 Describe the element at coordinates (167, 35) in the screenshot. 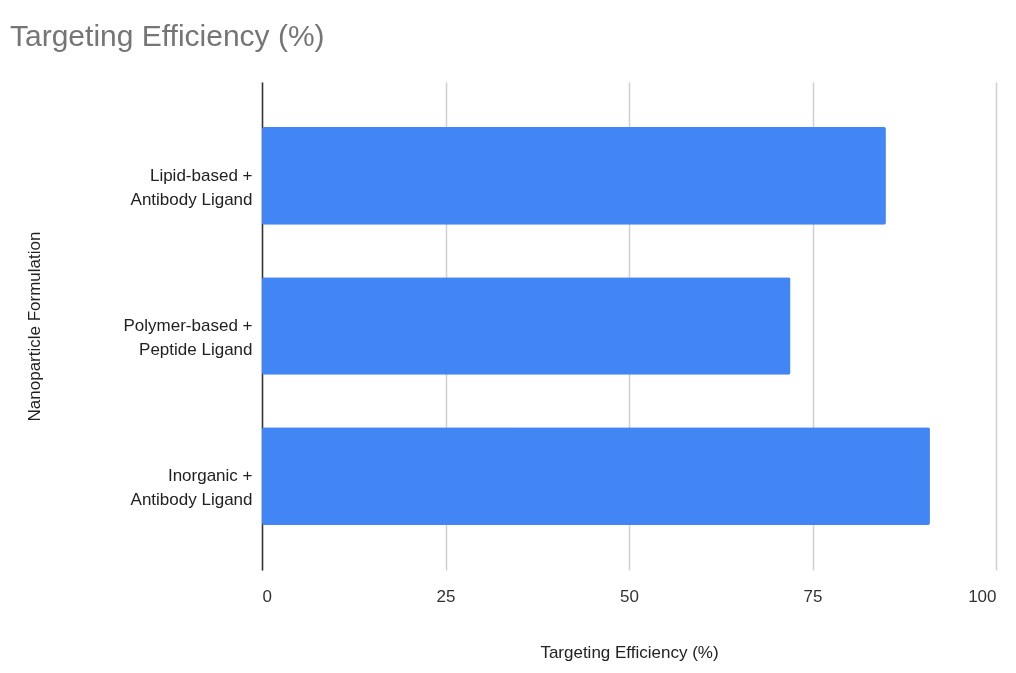

I see `chart-title: Targeting Efficiency (%)` at that location.